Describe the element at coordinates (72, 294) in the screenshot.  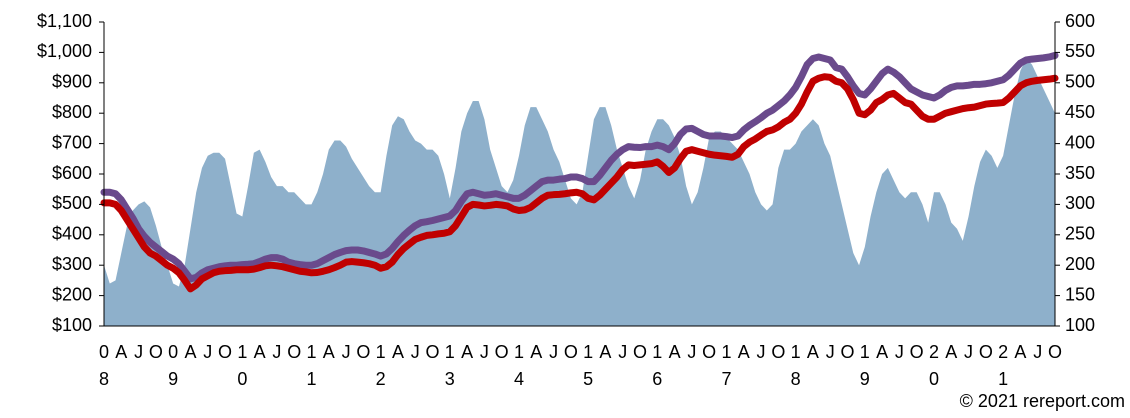
I see `y-tick-label: $200` at that location.